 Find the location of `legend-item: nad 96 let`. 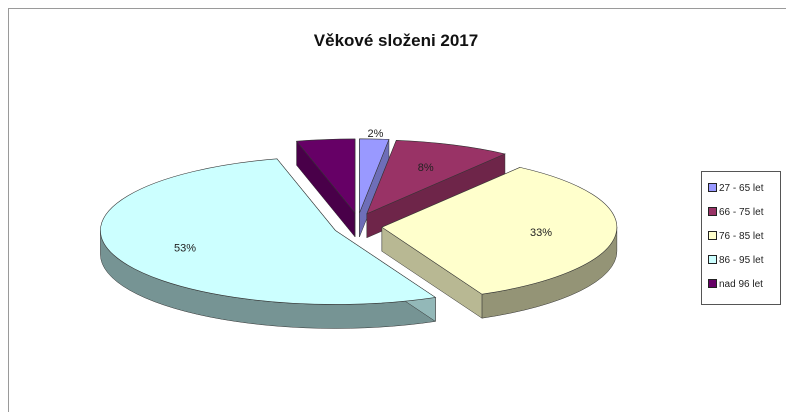

legend-item: nad 96 let is located at coordinates (735, 285).